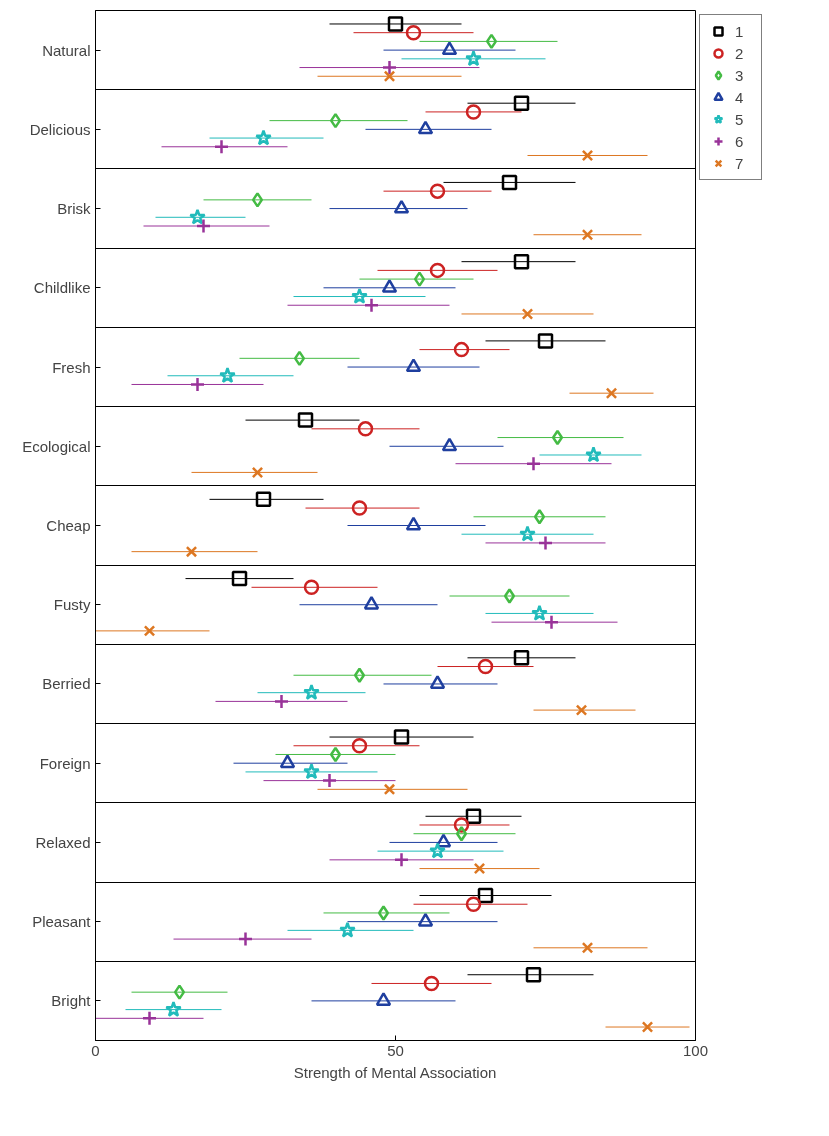 The height and width of the screenshot is (1136, 829). What do you see at coordinates (71, 1001) in the screenshot?
I see `y-tick-label: Bright` at bounding box center [71, 1001].